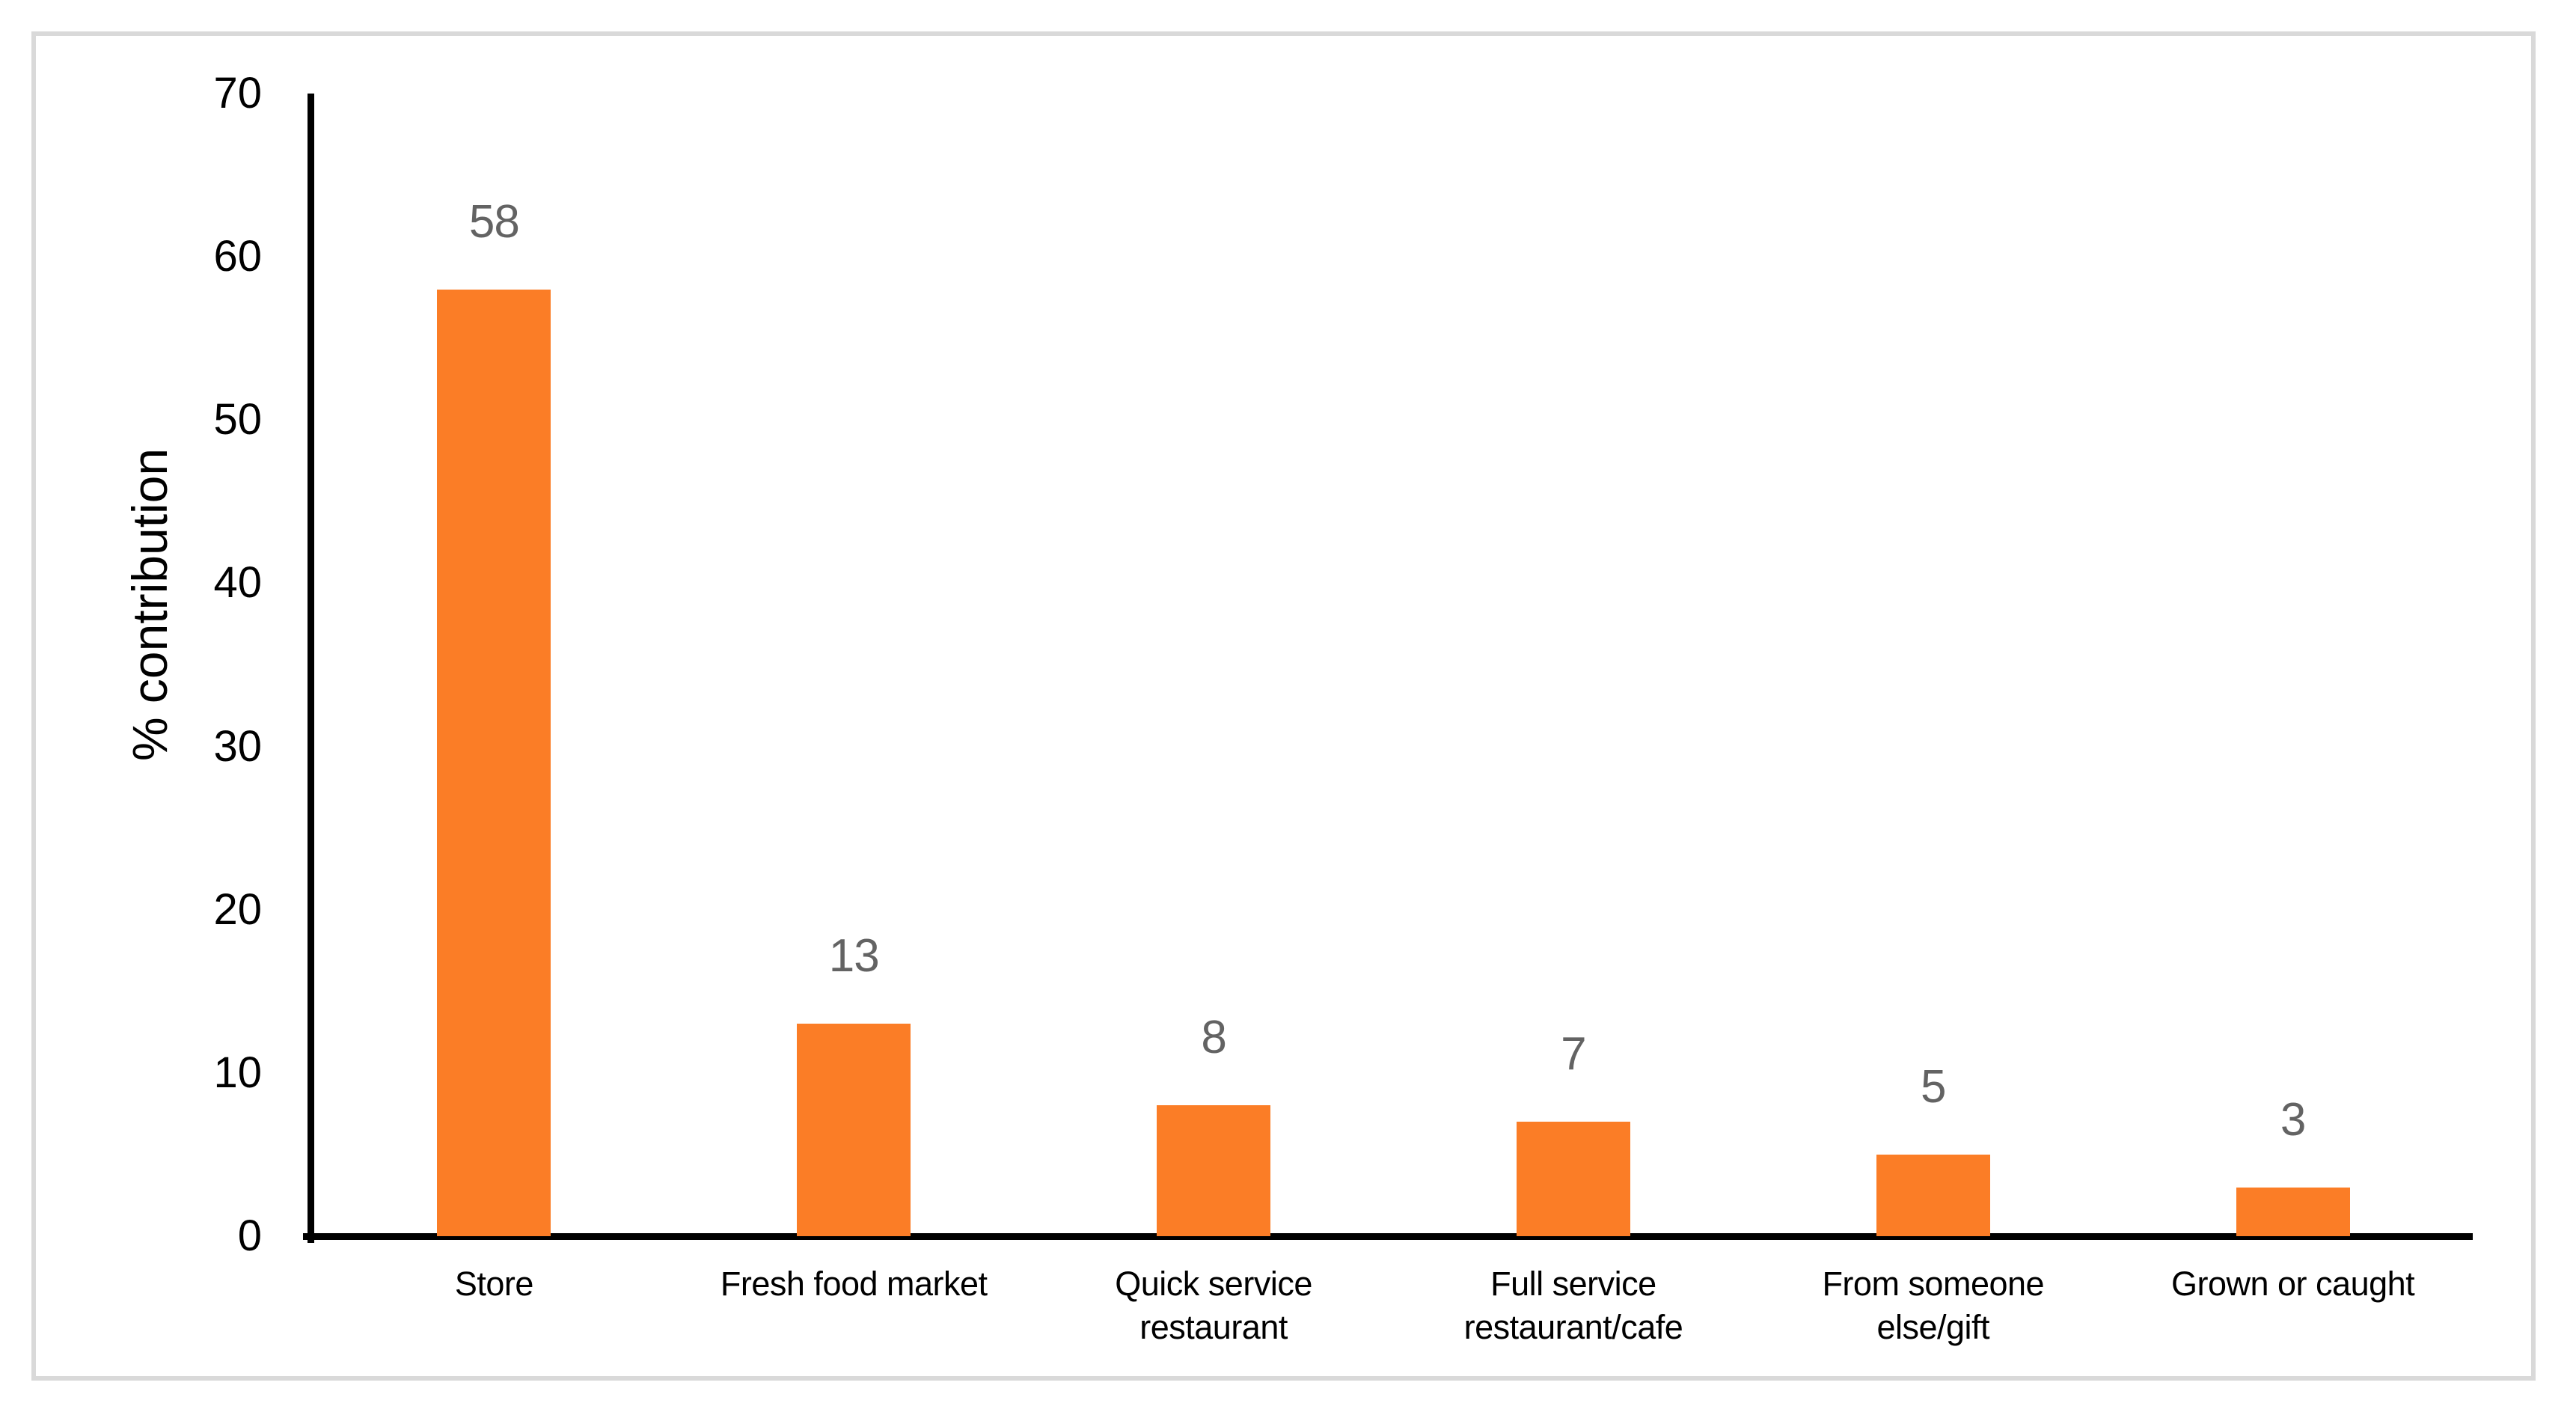 The height and width of the screenshot is (1421, 2576). I want to click on x-axis-label-0: Store, so click(494, 1284).